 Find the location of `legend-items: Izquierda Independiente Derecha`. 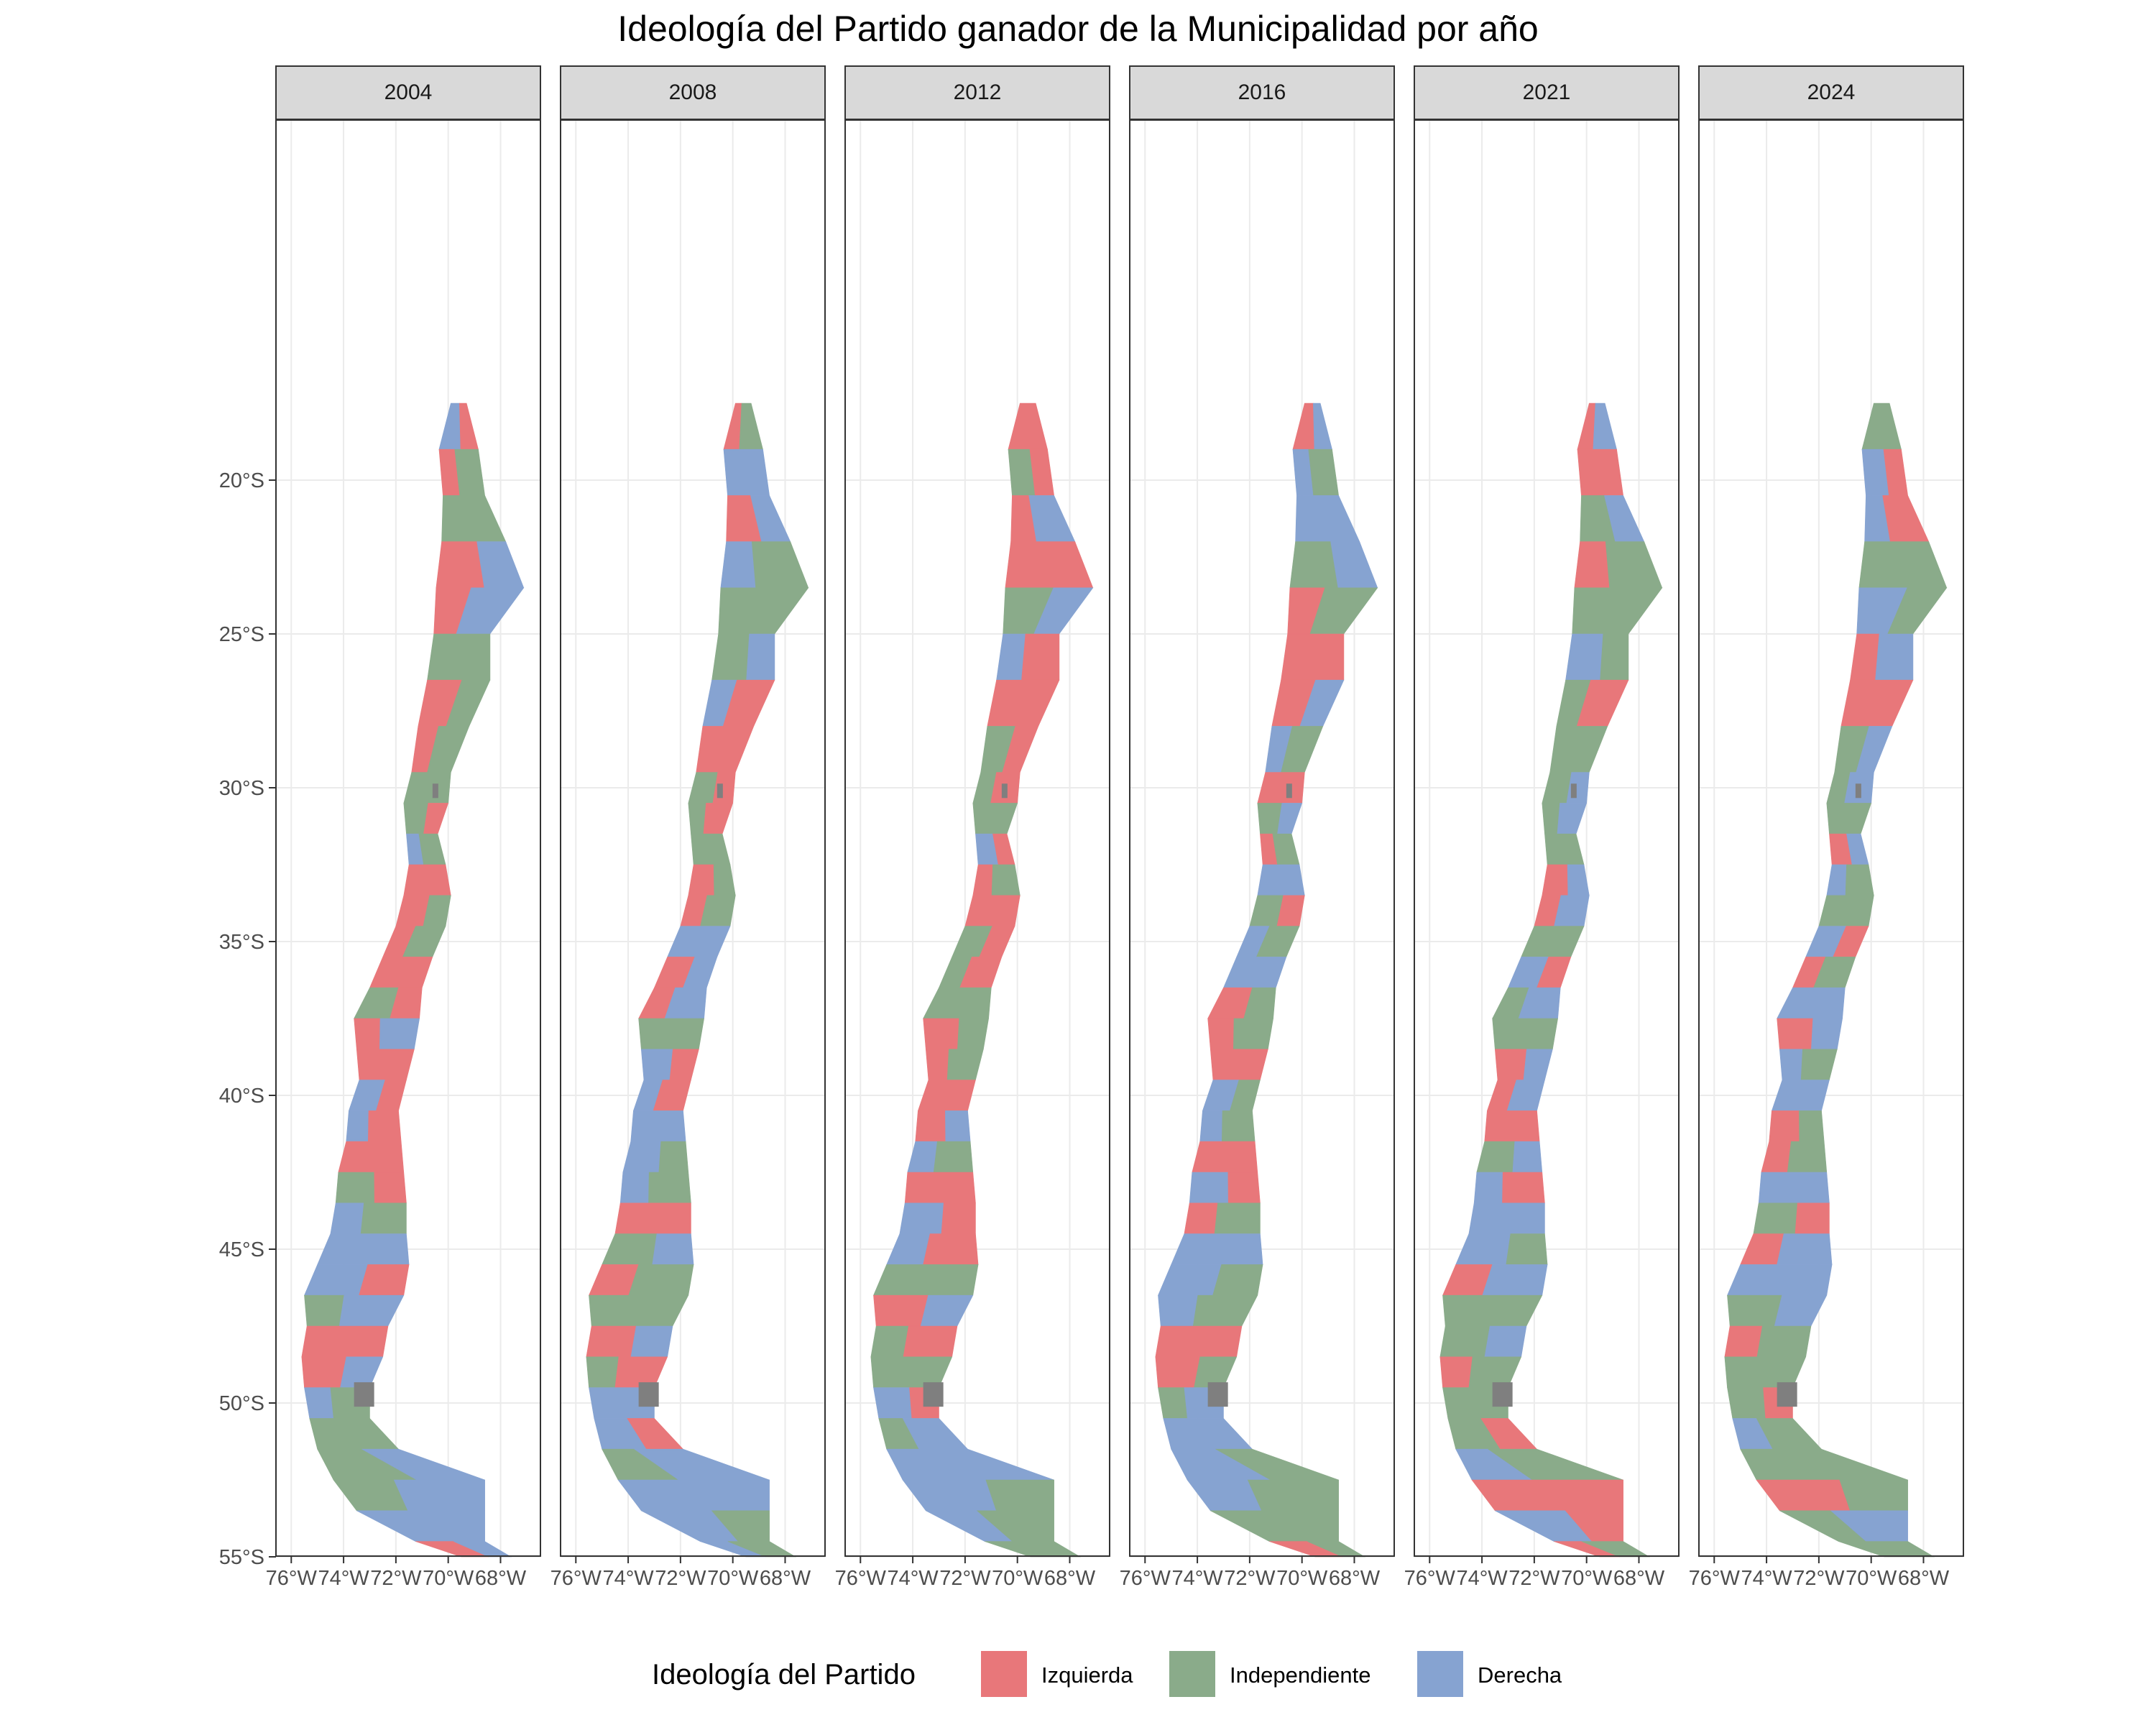

legend-items: Izquierda Independiente Derecha is located at coordinates (1271, 1674).